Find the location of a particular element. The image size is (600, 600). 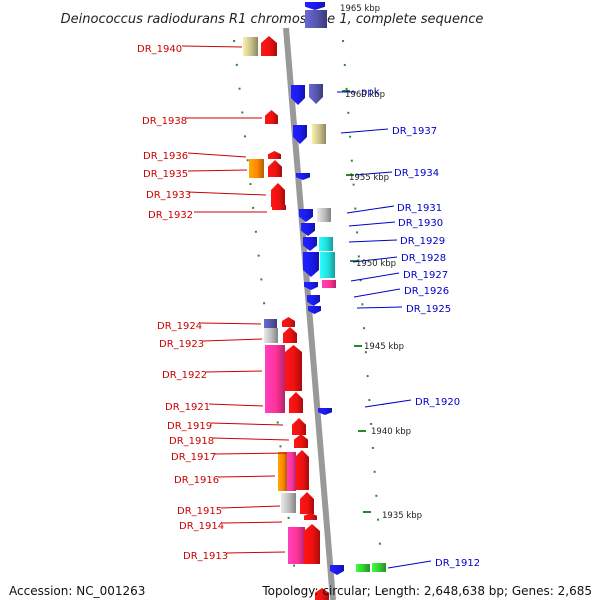

gene-label-DR_1940: DR_1940 is located at coordinates (159, 49).